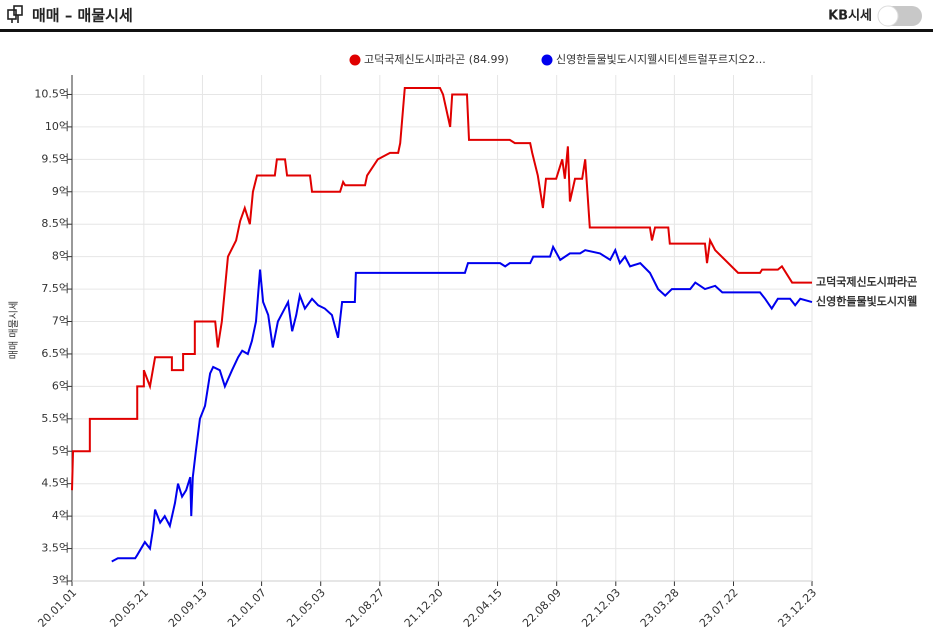  Describe the element at coordinates (60, 256) in the screenshot. I see `y-tick-label: 8억` at that location.